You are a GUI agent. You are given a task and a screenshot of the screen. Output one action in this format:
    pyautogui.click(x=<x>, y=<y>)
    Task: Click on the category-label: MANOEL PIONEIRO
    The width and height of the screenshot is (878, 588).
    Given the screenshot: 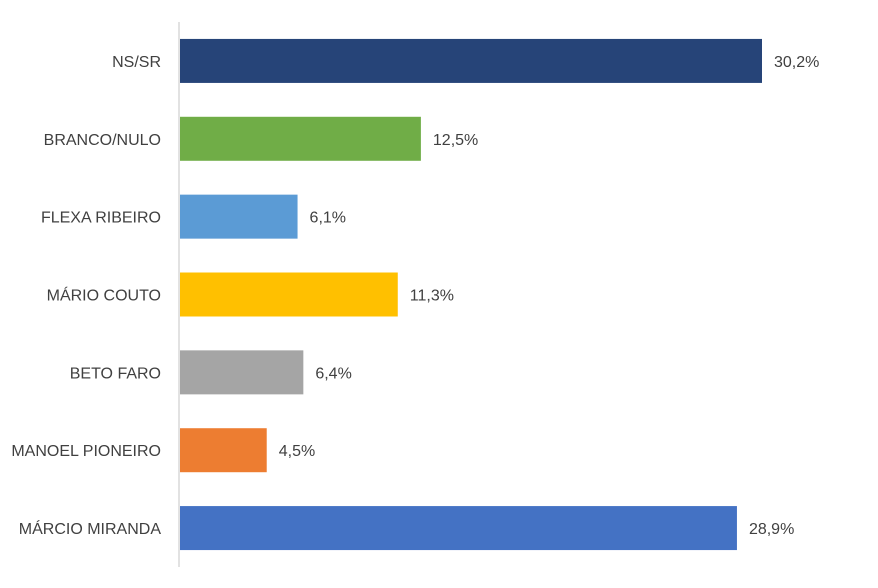 What is the action you would take?
    pyautogui.click(x=86, y=451)
    